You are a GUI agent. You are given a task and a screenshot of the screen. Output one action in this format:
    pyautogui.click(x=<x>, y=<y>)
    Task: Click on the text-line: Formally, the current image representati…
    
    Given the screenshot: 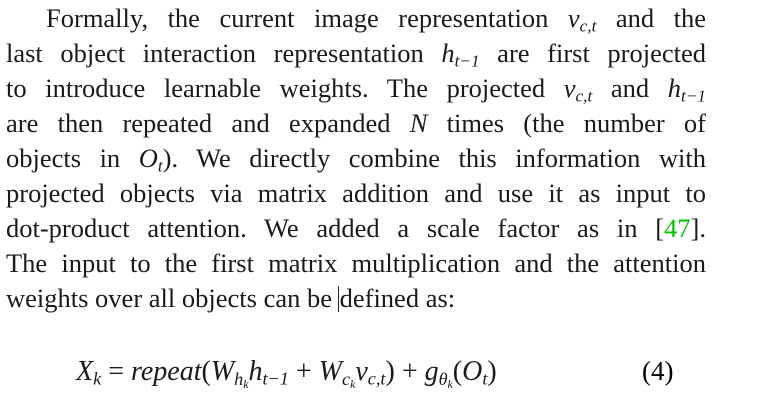 What is the action you would take?
    pyautogui.click(x=376, y=19)
    